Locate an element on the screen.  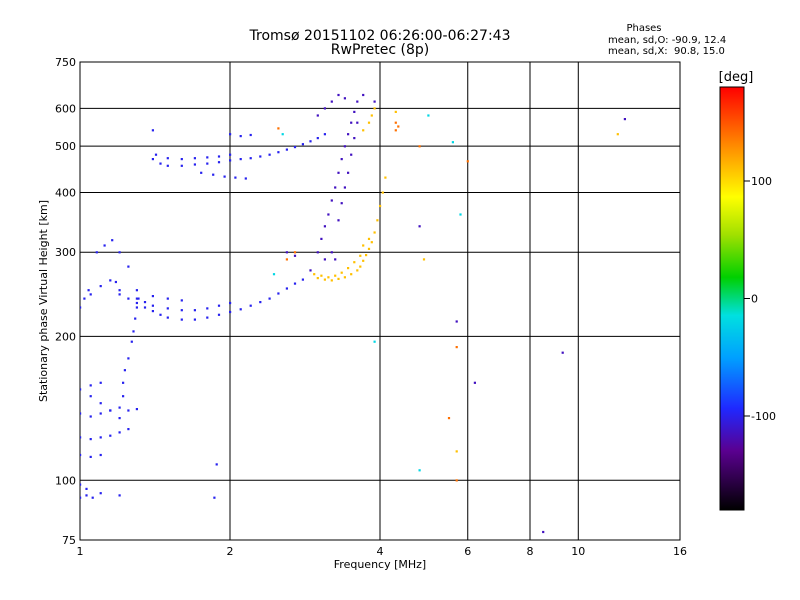
colorbar-tick-label: -100 is located at coordinates (763, 416).